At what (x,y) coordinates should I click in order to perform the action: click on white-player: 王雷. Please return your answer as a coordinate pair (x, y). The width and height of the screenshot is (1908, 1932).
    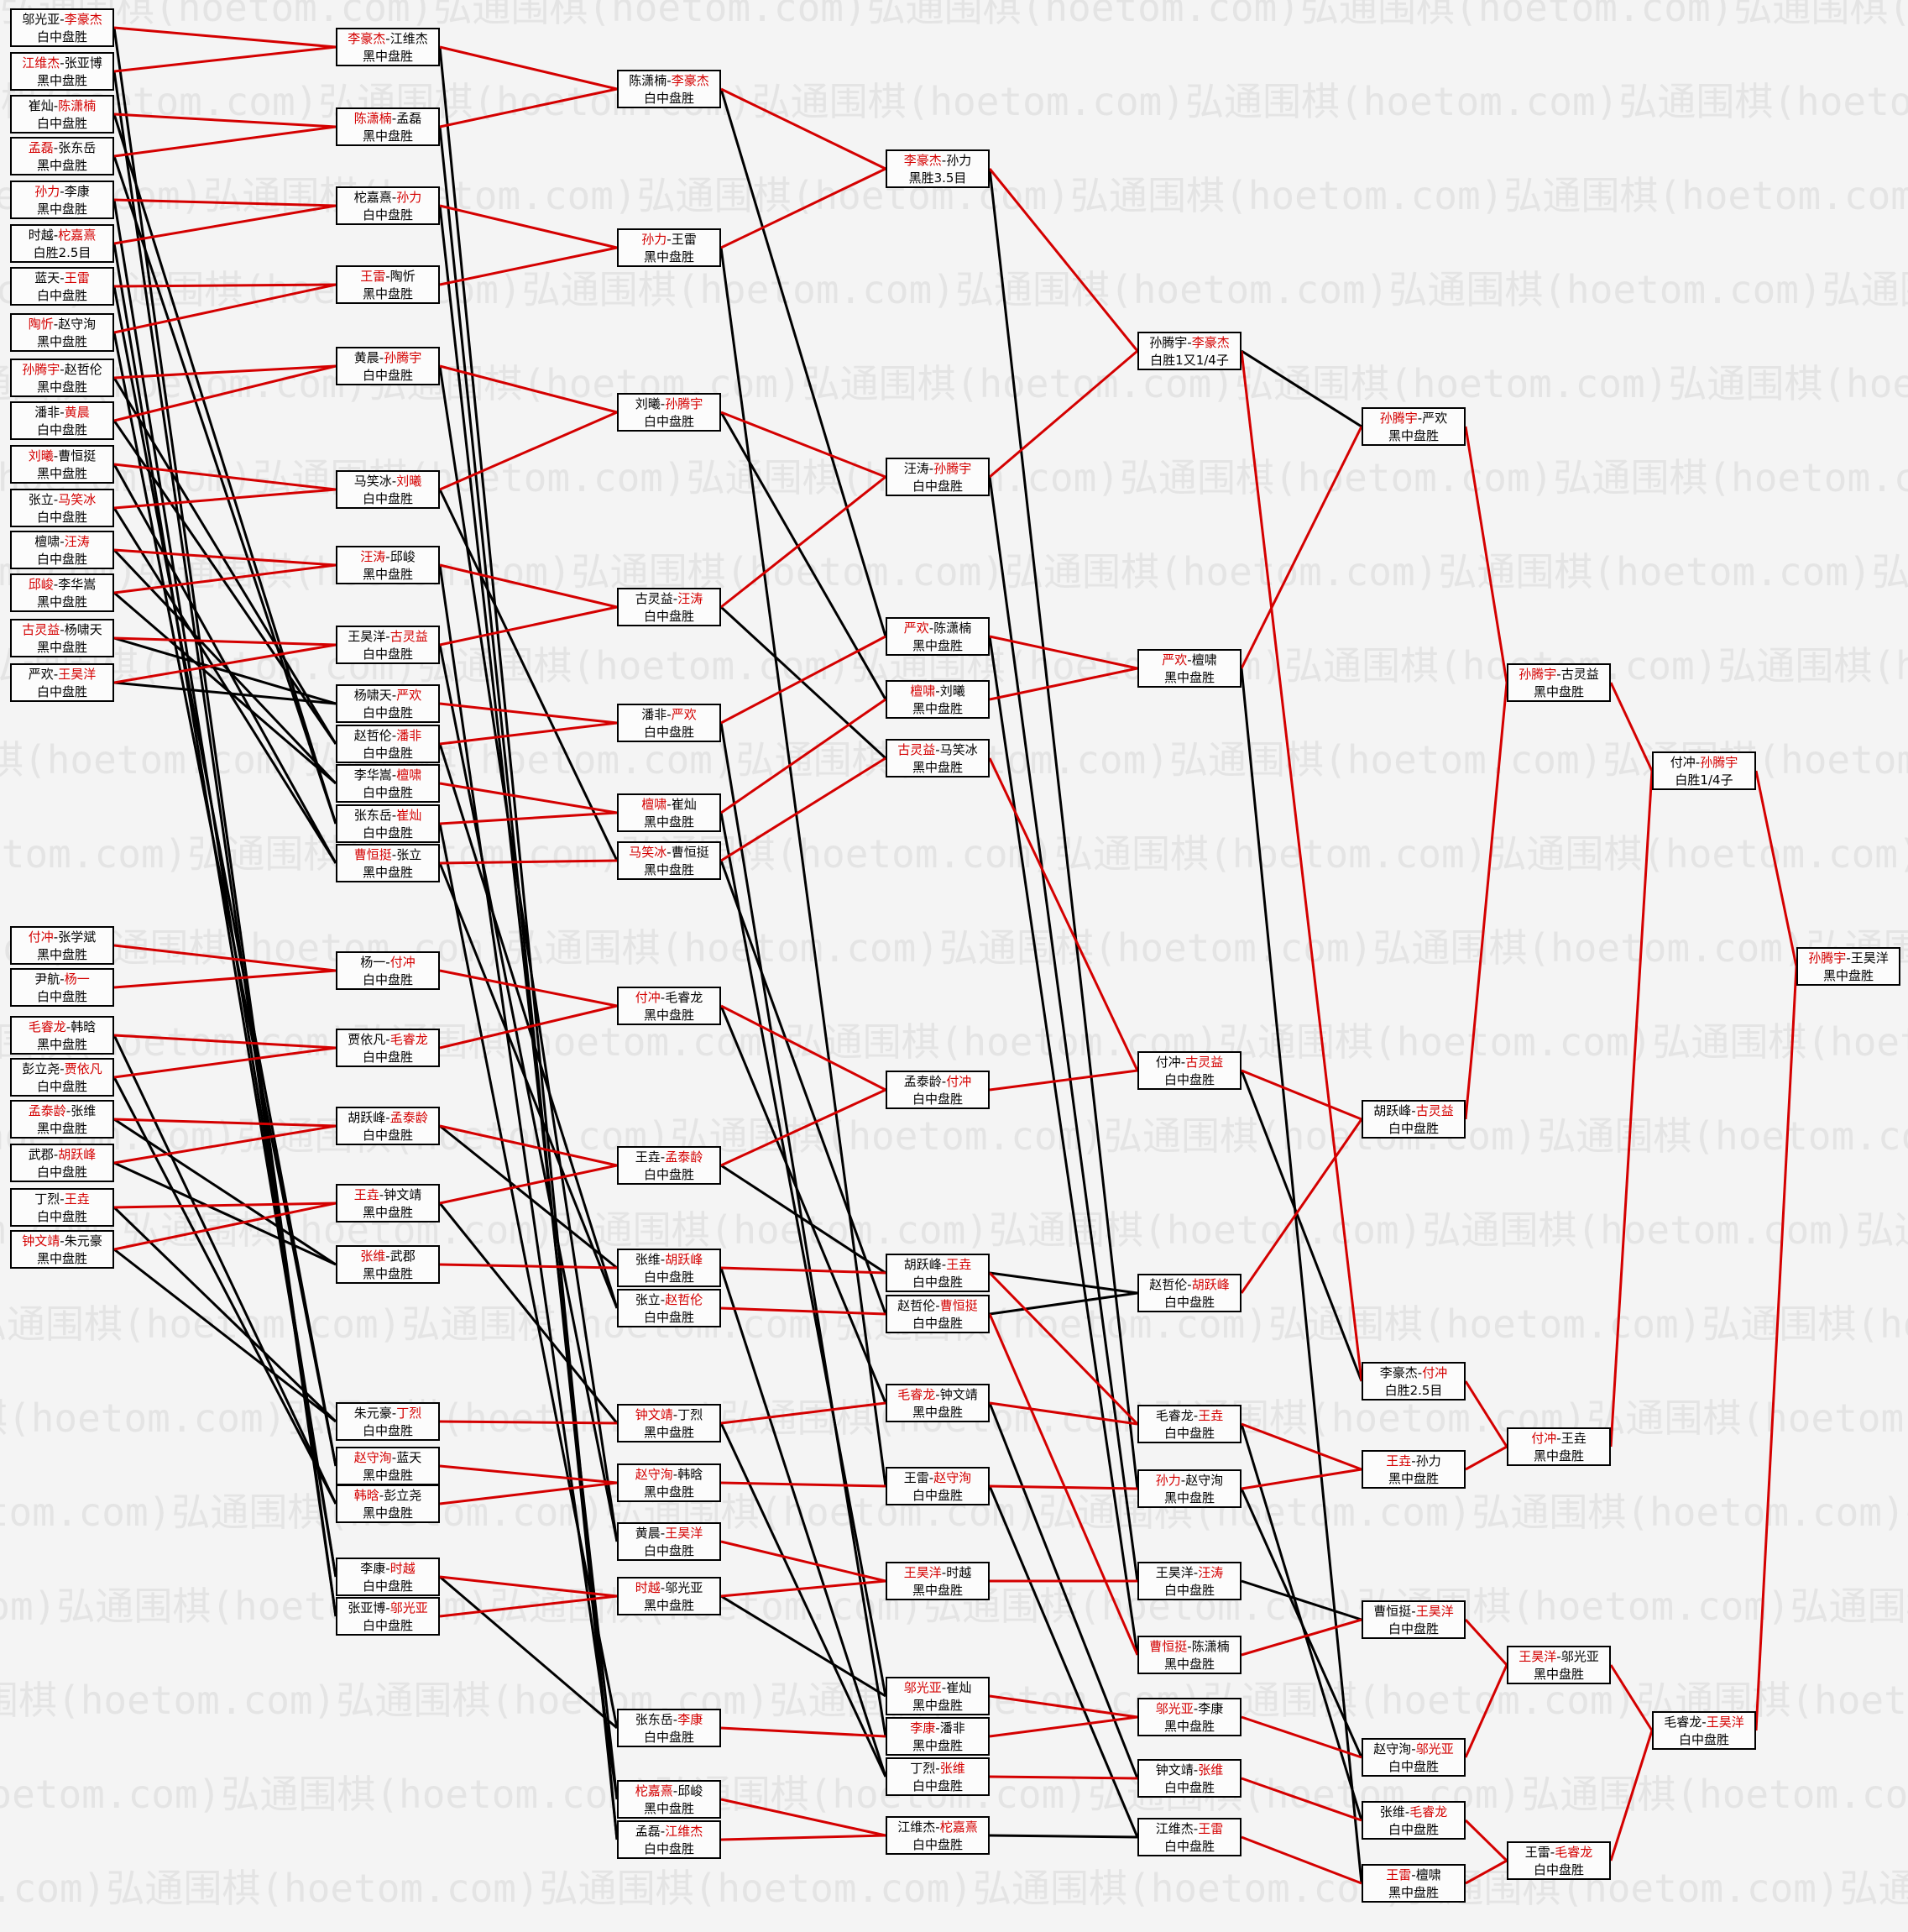
    Looking at the image, I should click on (77, 277).